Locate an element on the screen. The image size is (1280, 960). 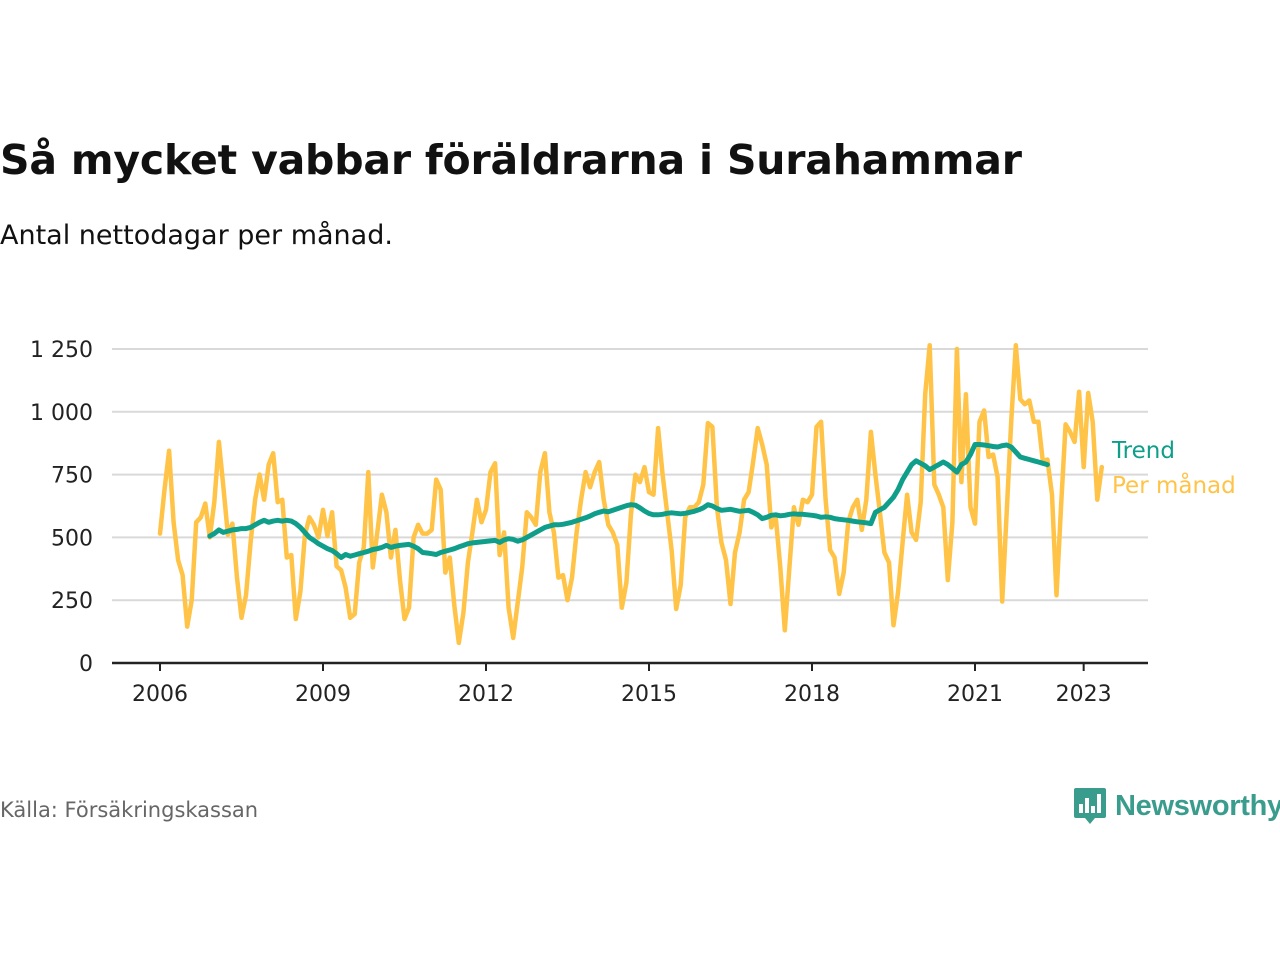
chart-subtitle: Antal nettodagar per månad. is located at coordinates (196, 235).